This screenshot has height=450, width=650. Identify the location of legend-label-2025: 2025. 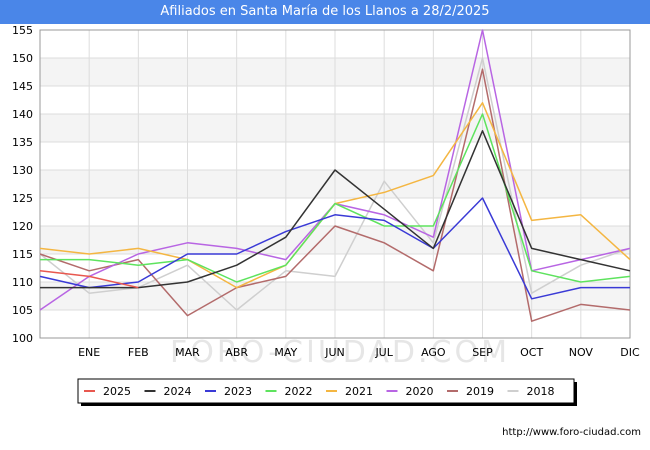
(117, 391).